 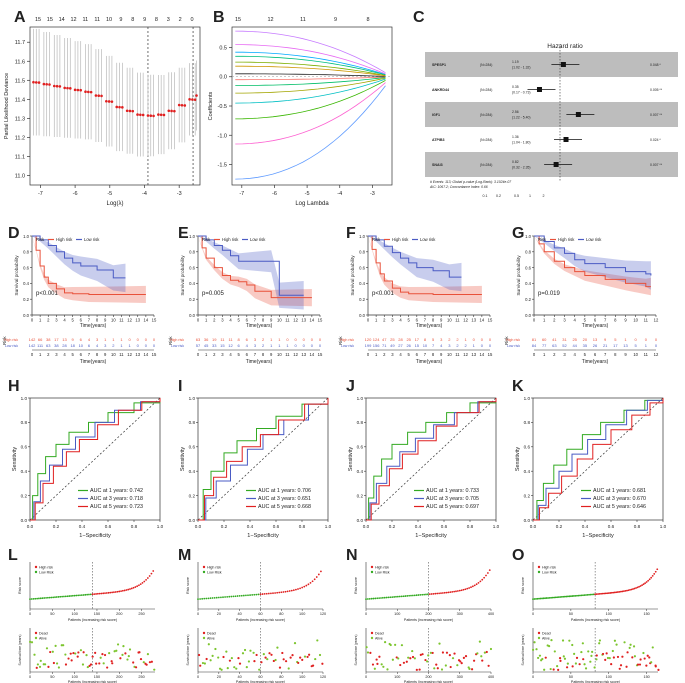 What do you see at coordinates (154, 339) in the screenshot?
I see `risk-count-high: 0` at bounding box center [154, 339].